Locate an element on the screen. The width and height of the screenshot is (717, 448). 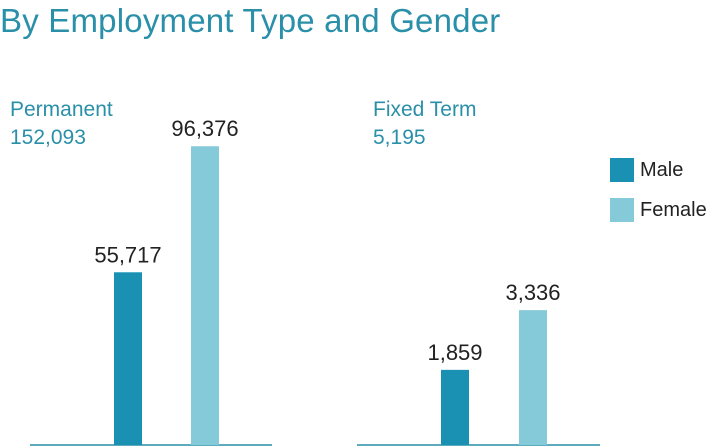
legend-swatch-female is located at coordinates (622, 210).